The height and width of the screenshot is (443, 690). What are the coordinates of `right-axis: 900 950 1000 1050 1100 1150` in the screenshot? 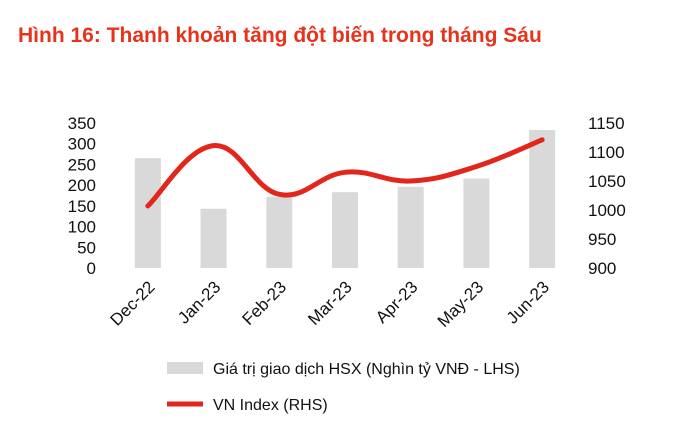 It's located at (607, 196).